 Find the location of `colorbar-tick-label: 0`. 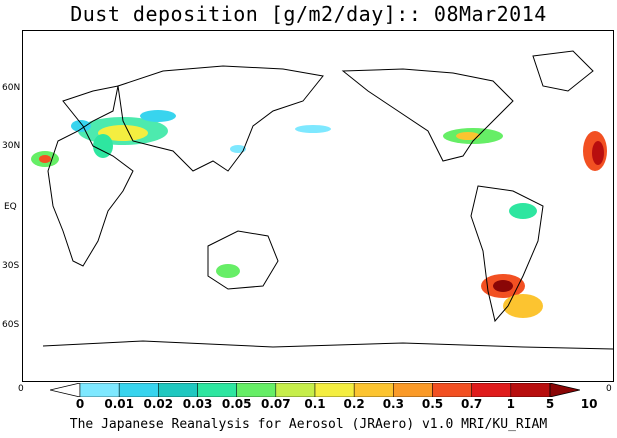

colorbar-tick-label: 0 is located at coordinates (80, 404).